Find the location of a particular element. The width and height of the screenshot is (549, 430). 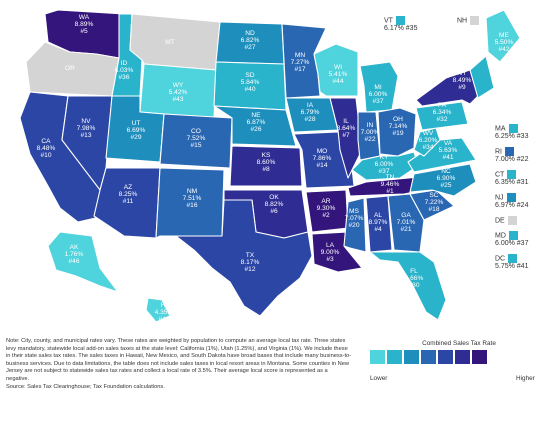

state-abbr-wy: WY is located at coordinates (178, 85).